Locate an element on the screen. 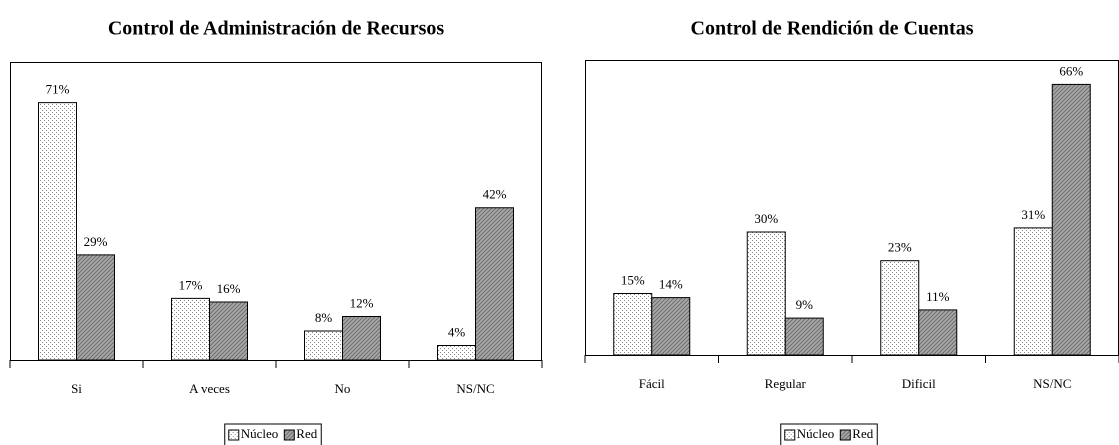  data-label: 16% is located at coordinates (229, 288).